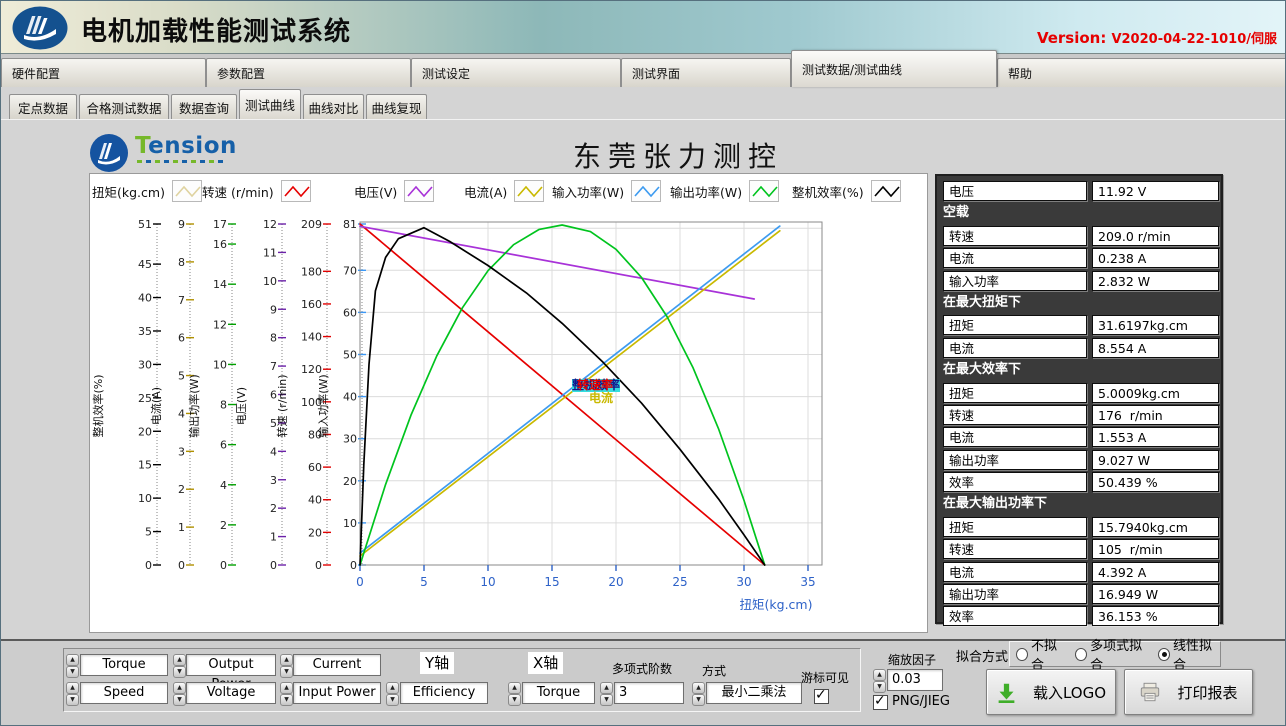 The height and width of the screenshot is (726, 1286). Describe the element at coordinates (311, 271) in the screenshot. I see `svg-text: 180` at that location.